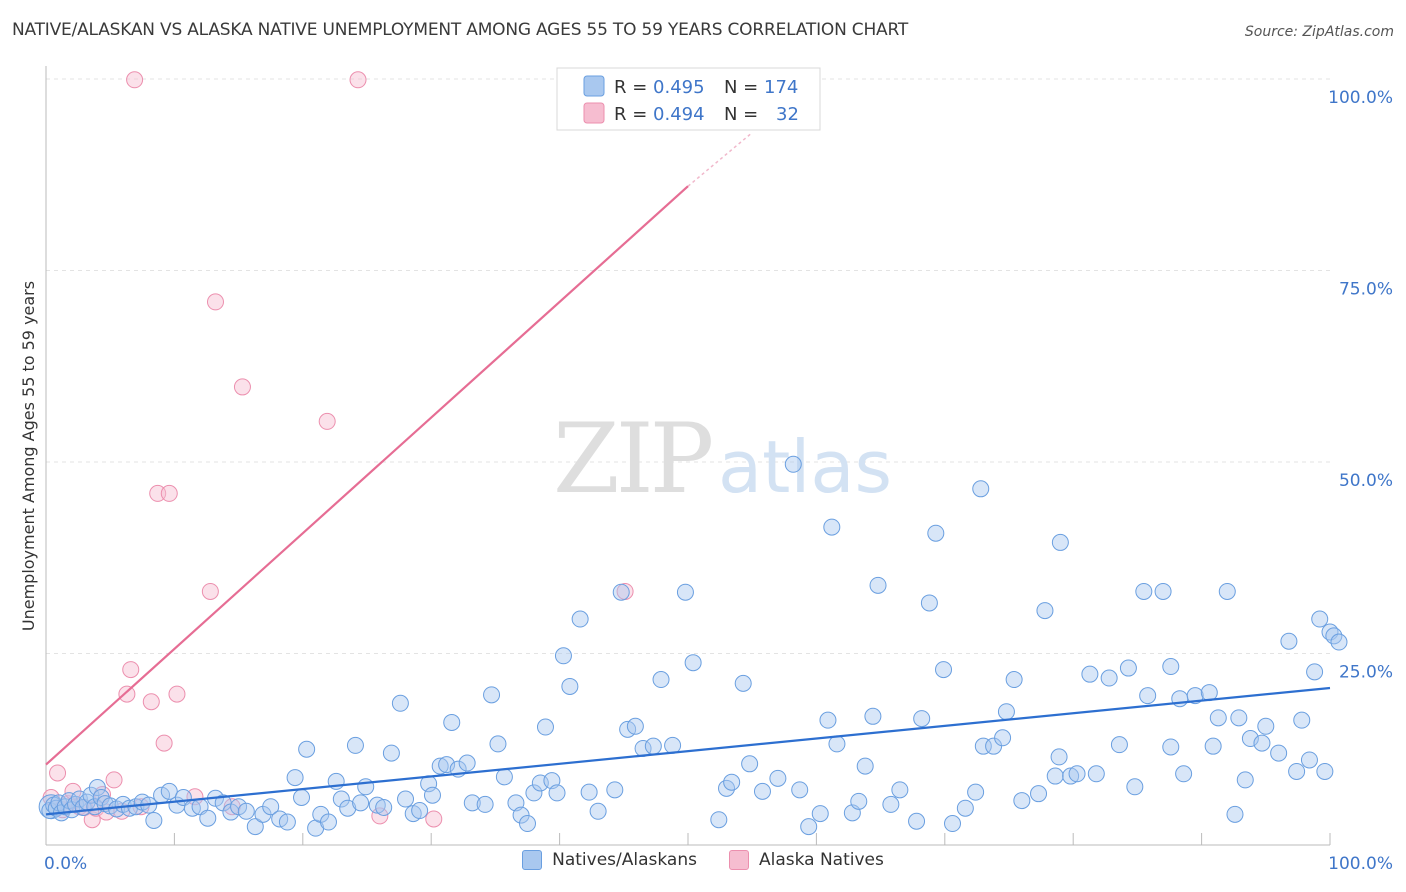 The image size is (1406, 892). Describe the element at coordinates (744, 87) in the screenshot. I see `legend-n-label: N =` at that location.